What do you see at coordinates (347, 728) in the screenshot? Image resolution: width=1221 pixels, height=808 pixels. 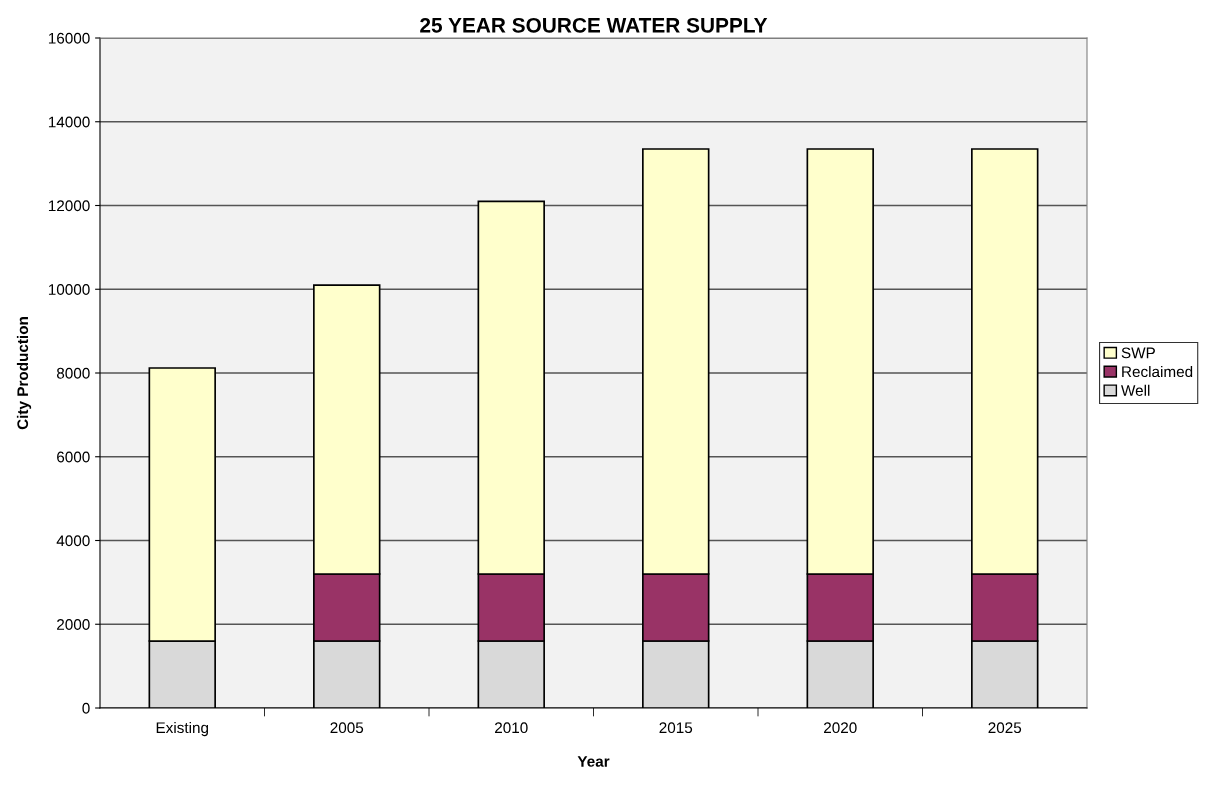 I see `x-tick-label: 2005` at bounding box center [347, 728].